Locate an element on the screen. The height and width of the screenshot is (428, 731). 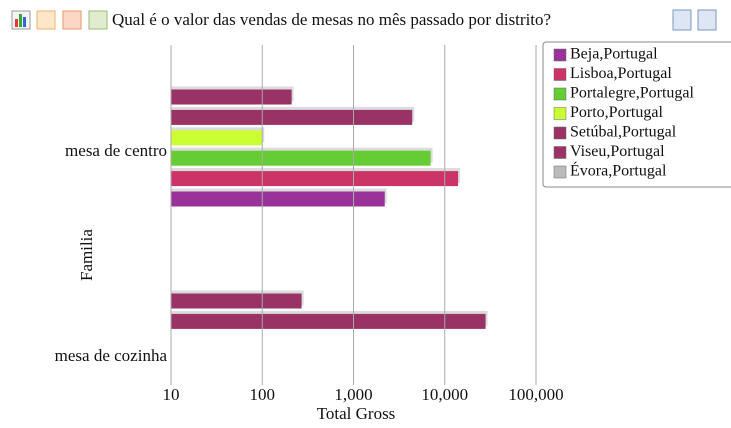
x-tick-label: 100 is located at coordinates (263, 394).